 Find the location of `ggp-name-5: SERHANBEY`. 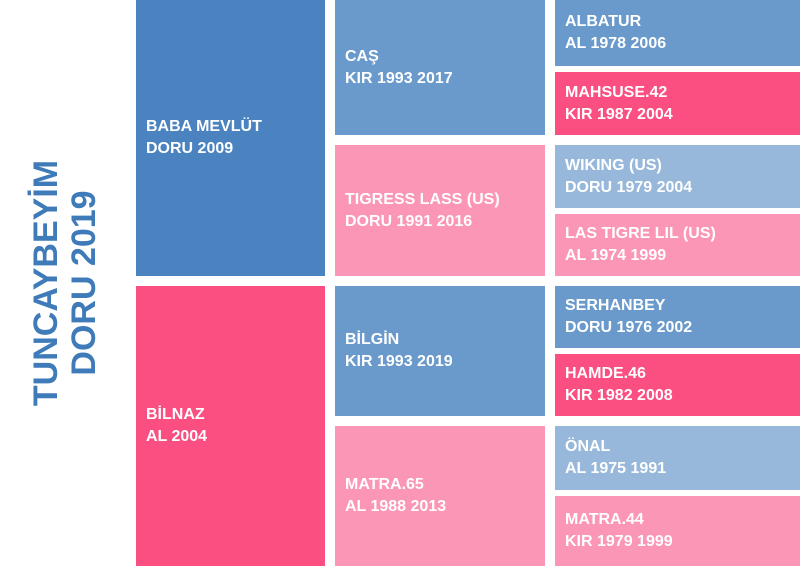

ggp-name-5: SERHANBEY is located at coordinates (615, 305).